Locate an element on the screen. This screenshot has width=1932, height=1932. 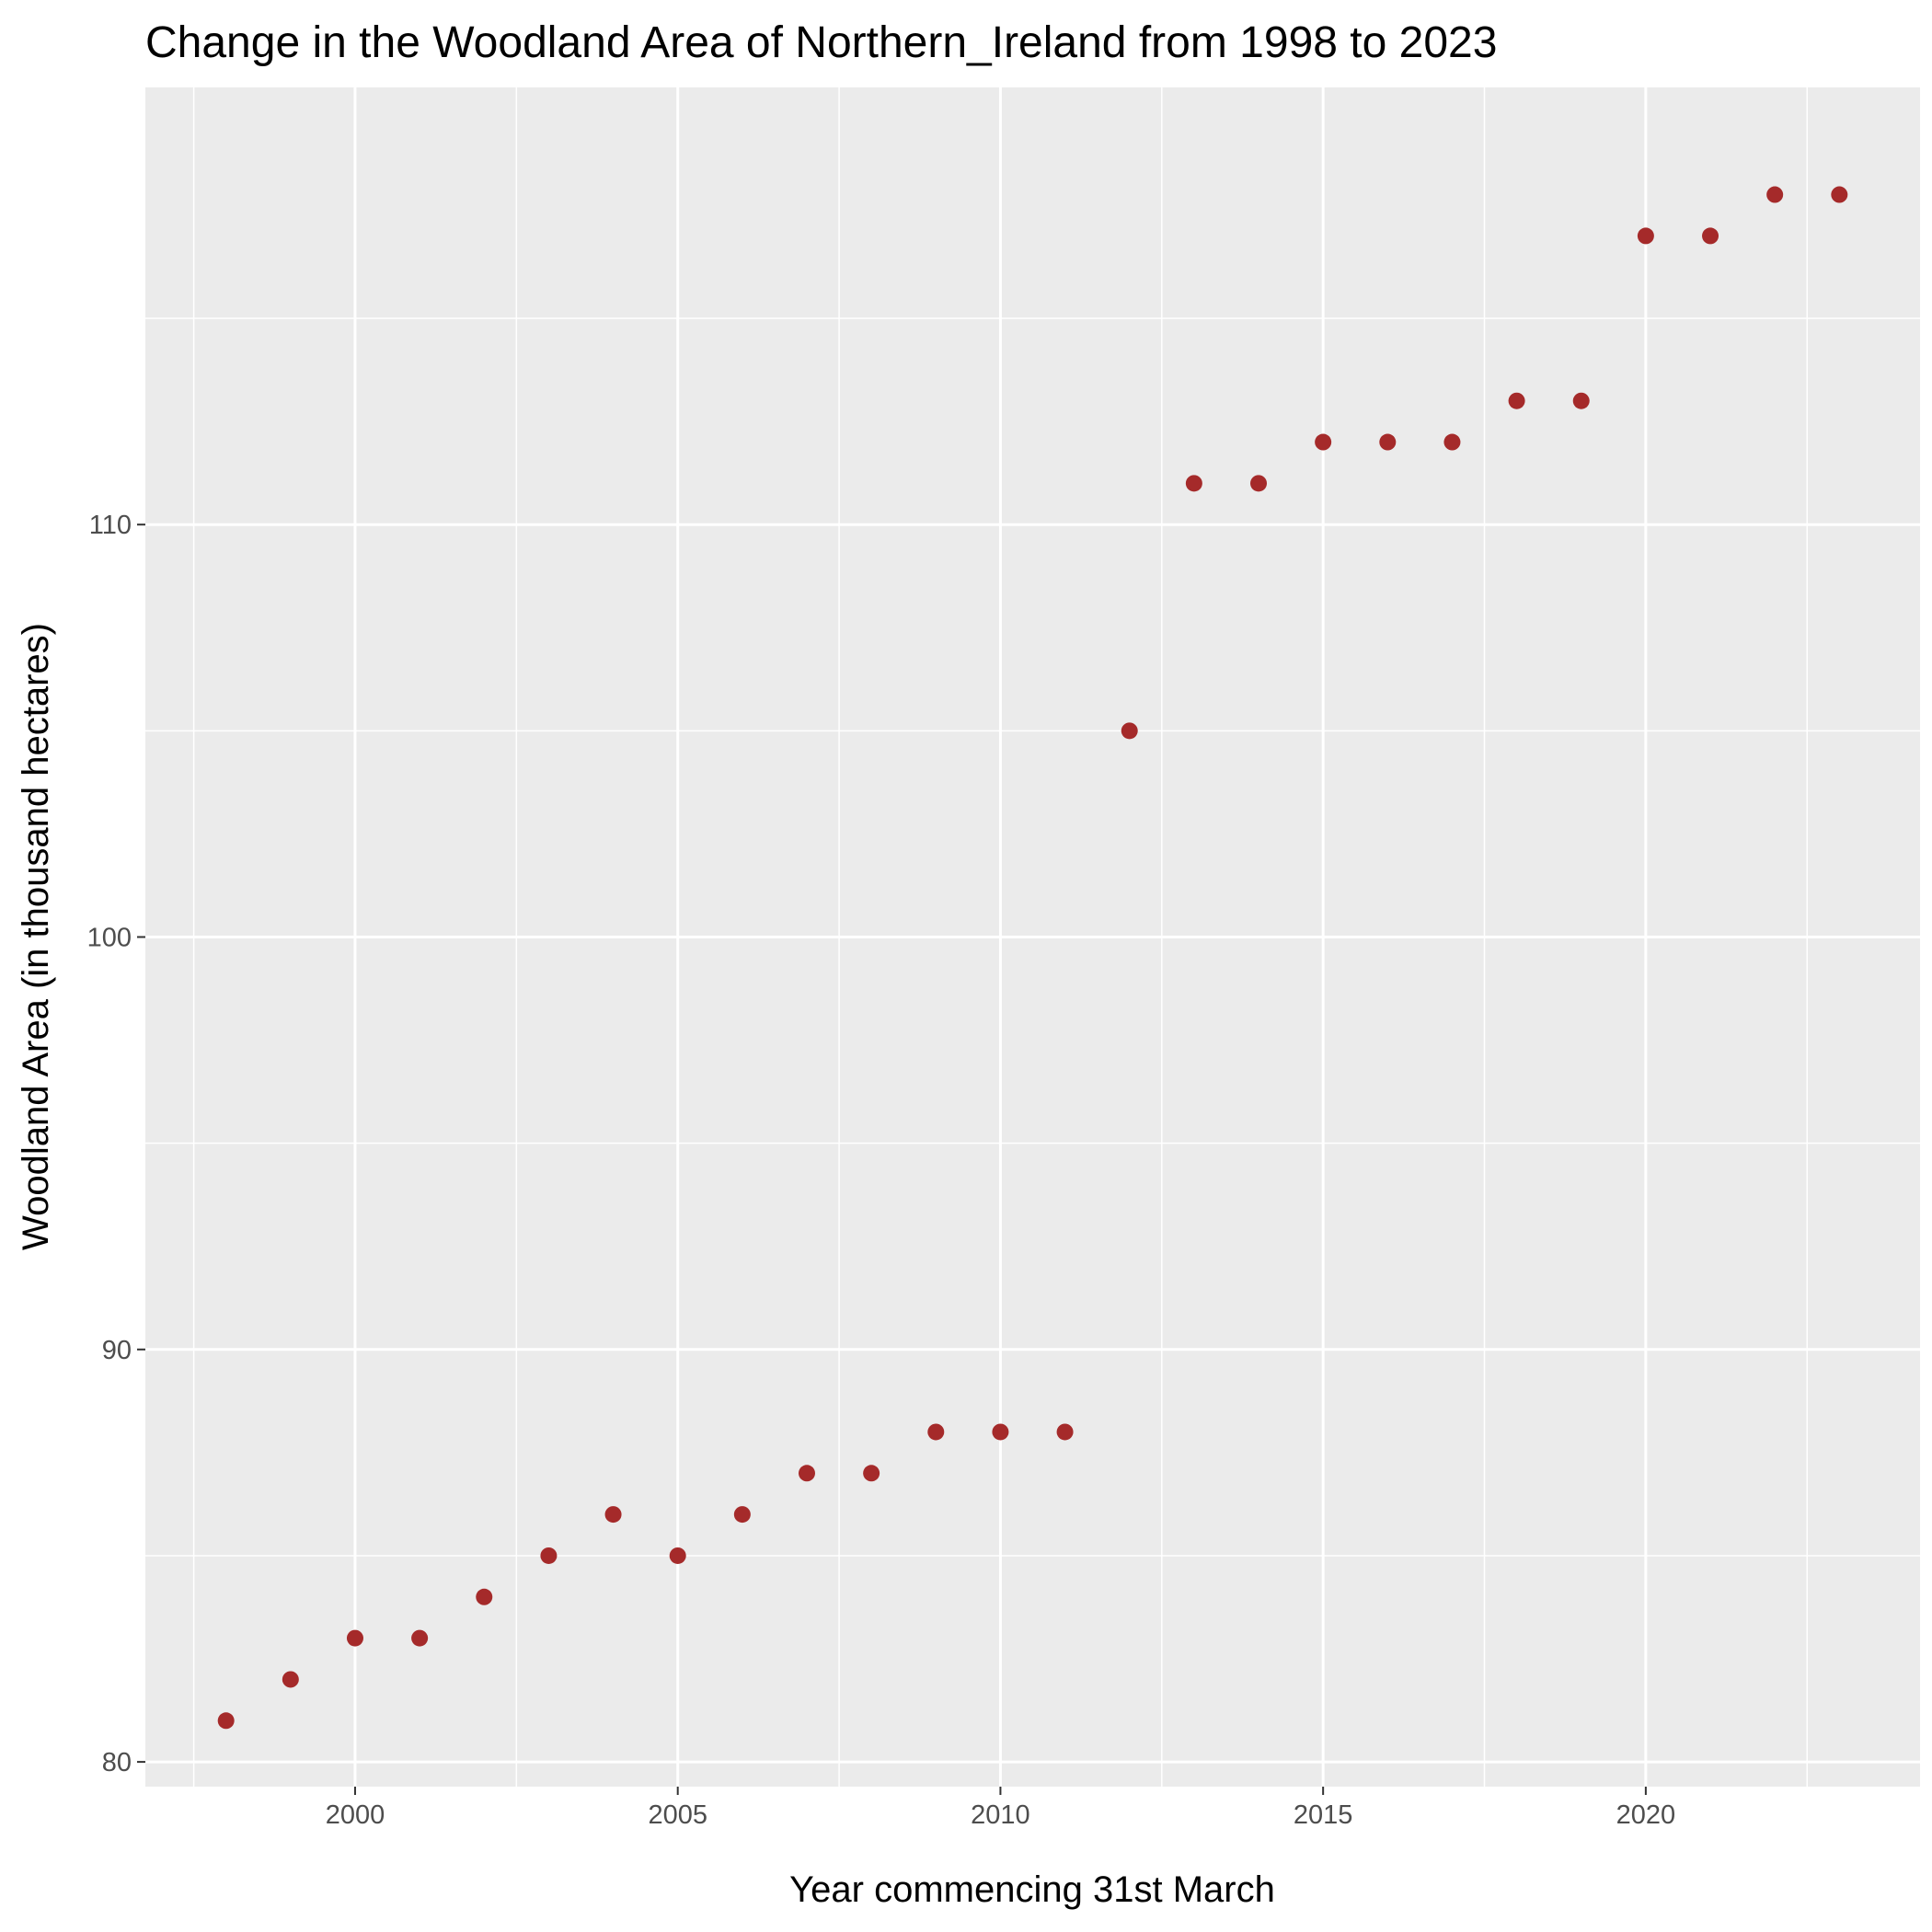
x-tick-label: 2010 is located at coordinates (1000, 1815).